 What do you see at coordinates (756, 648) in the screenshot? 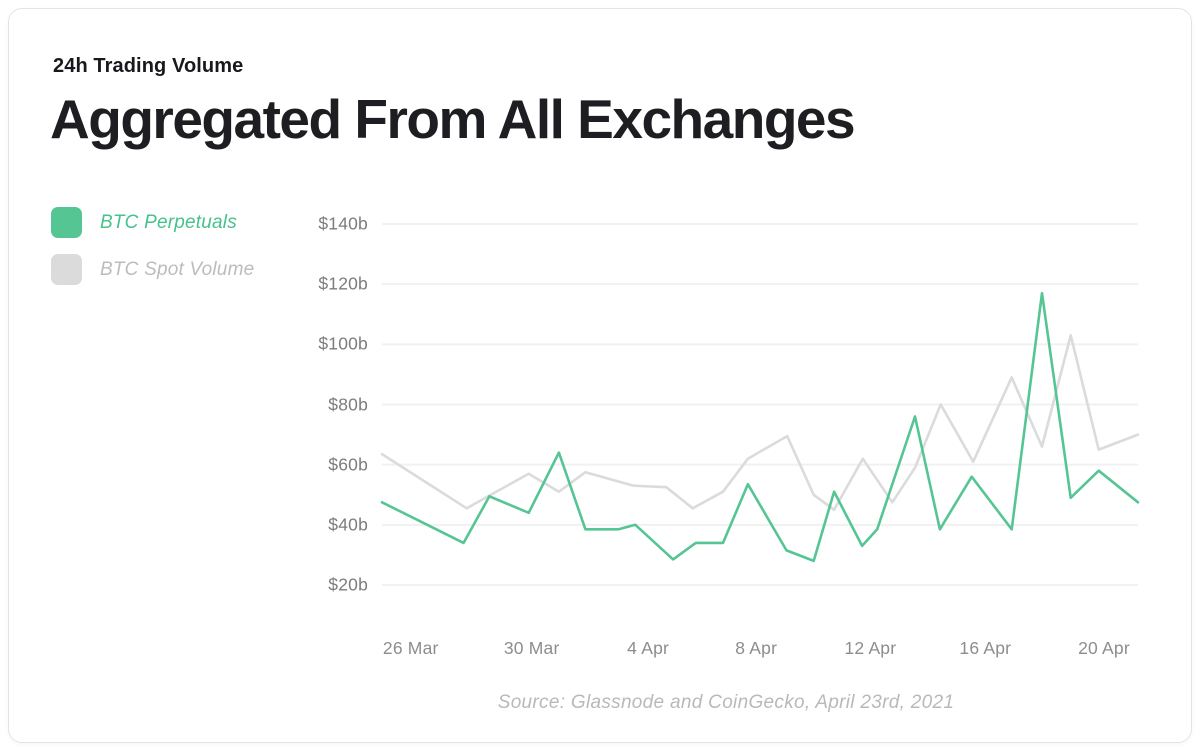
I see `x-axis-label: 8 Apr` at bounding box center [756, 648].